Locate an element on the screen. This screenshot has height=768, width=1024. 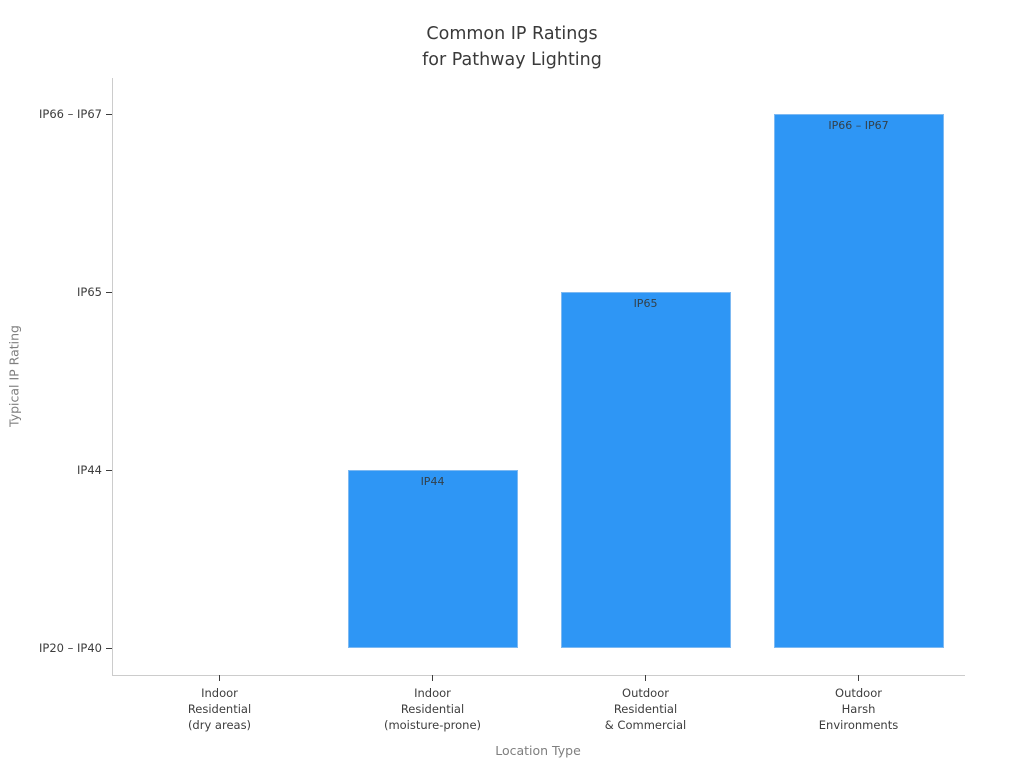
x-category-label: Indoor Residential (moisture-prone) is located at coordinates (432, 709).